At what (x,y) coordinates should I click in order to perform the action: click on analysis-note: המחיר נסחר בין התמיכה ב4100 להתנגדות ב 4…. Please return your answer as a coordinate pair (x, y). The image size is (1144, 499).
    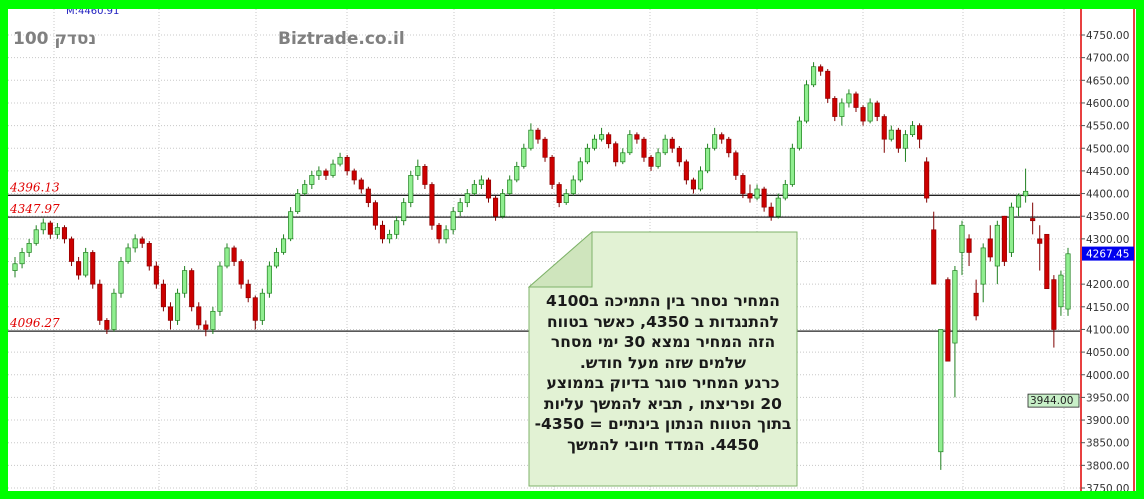
    Looking at the image, I should click on (663, 359).